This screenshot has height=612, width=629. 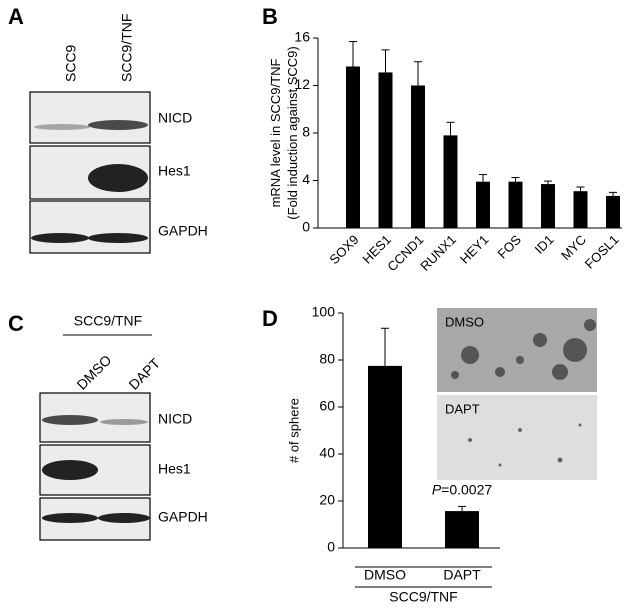 What do you see at coordinates (16, 16) in the screenshot?
I see `panel-letter: A` at bounding box center [16, 16].